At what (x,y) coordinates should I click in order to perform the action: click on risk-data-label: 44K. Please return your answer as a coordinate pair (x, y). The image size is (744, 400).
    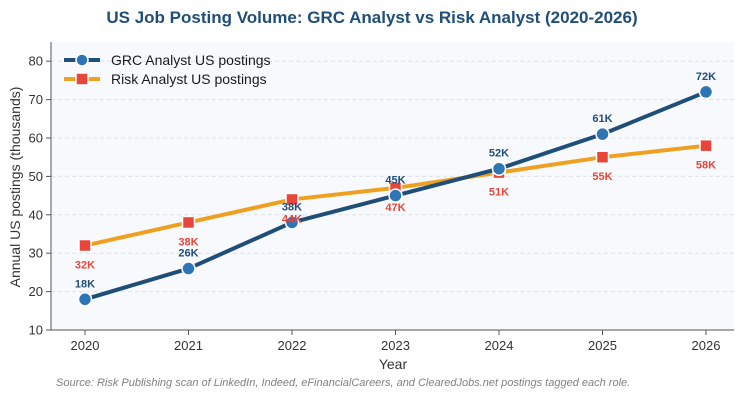
    Looking at the image, I should click on (292, 219).